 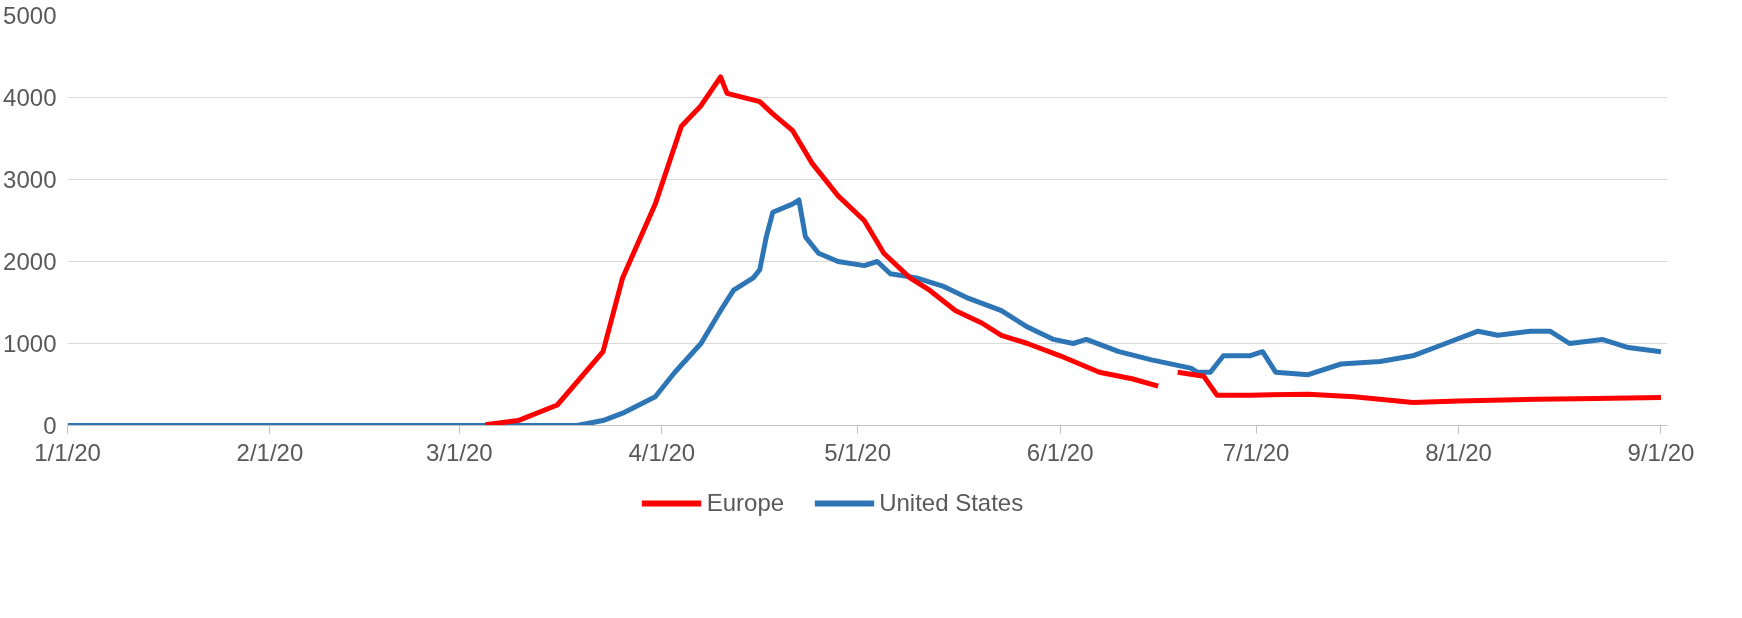 I want to click on y-tick-label: 2000, so click(x=30, y=261).